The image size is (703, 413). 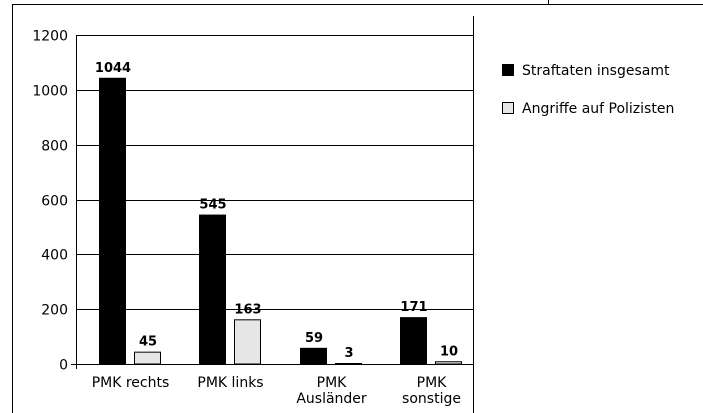 What do you see at coordinates (449, 351) in the screenshot?
I see `data-label-angriffe-auf-polizisten-pmk-sonstige: 10` at bounding box center [449, 351].